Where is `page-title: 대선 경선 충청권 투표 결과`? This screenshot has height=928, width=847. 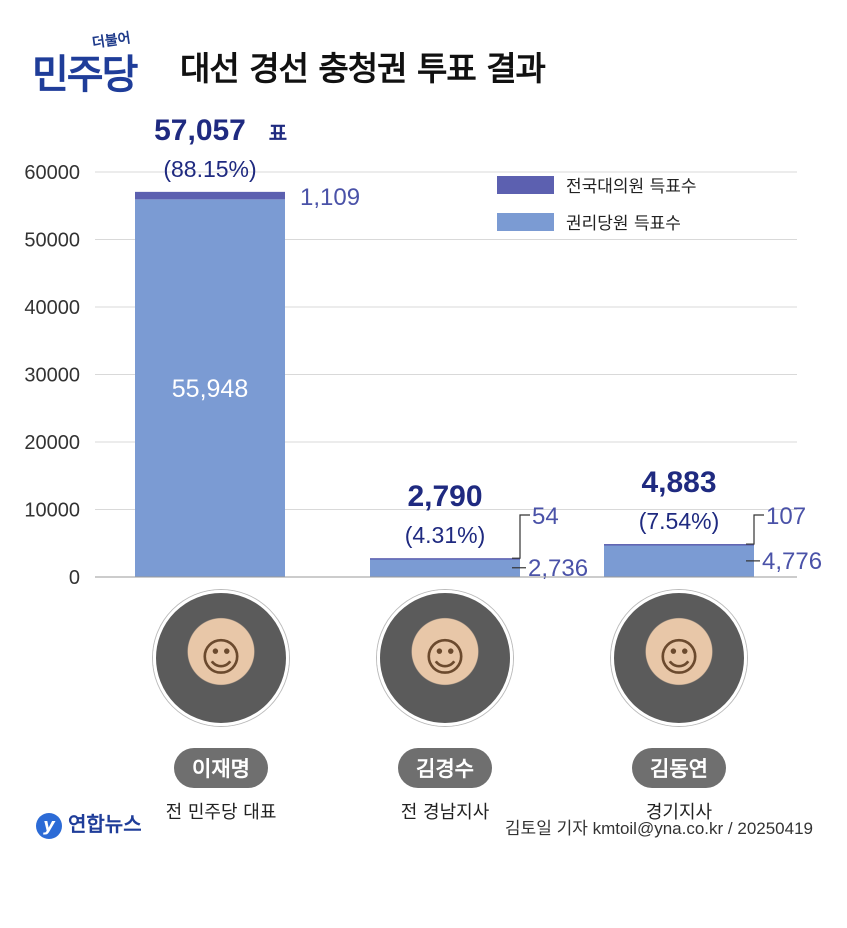 page-title: 대선 경선 충청권 투표 결과 is located at coordinates (363, 68).